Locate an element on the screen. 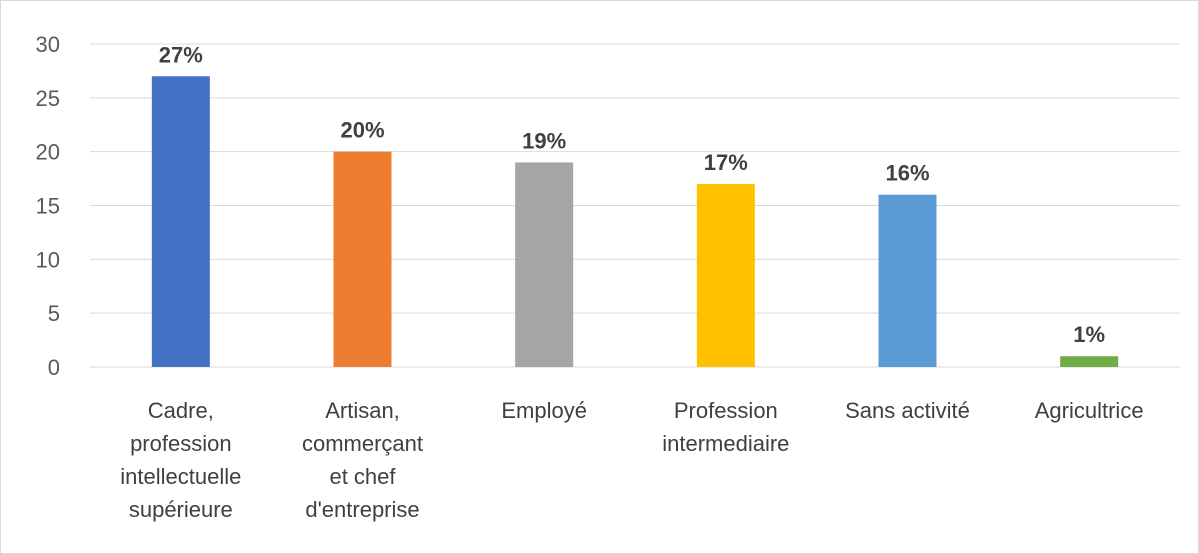  category-label: Profession intermediaire is located at coordinates (725, 427).